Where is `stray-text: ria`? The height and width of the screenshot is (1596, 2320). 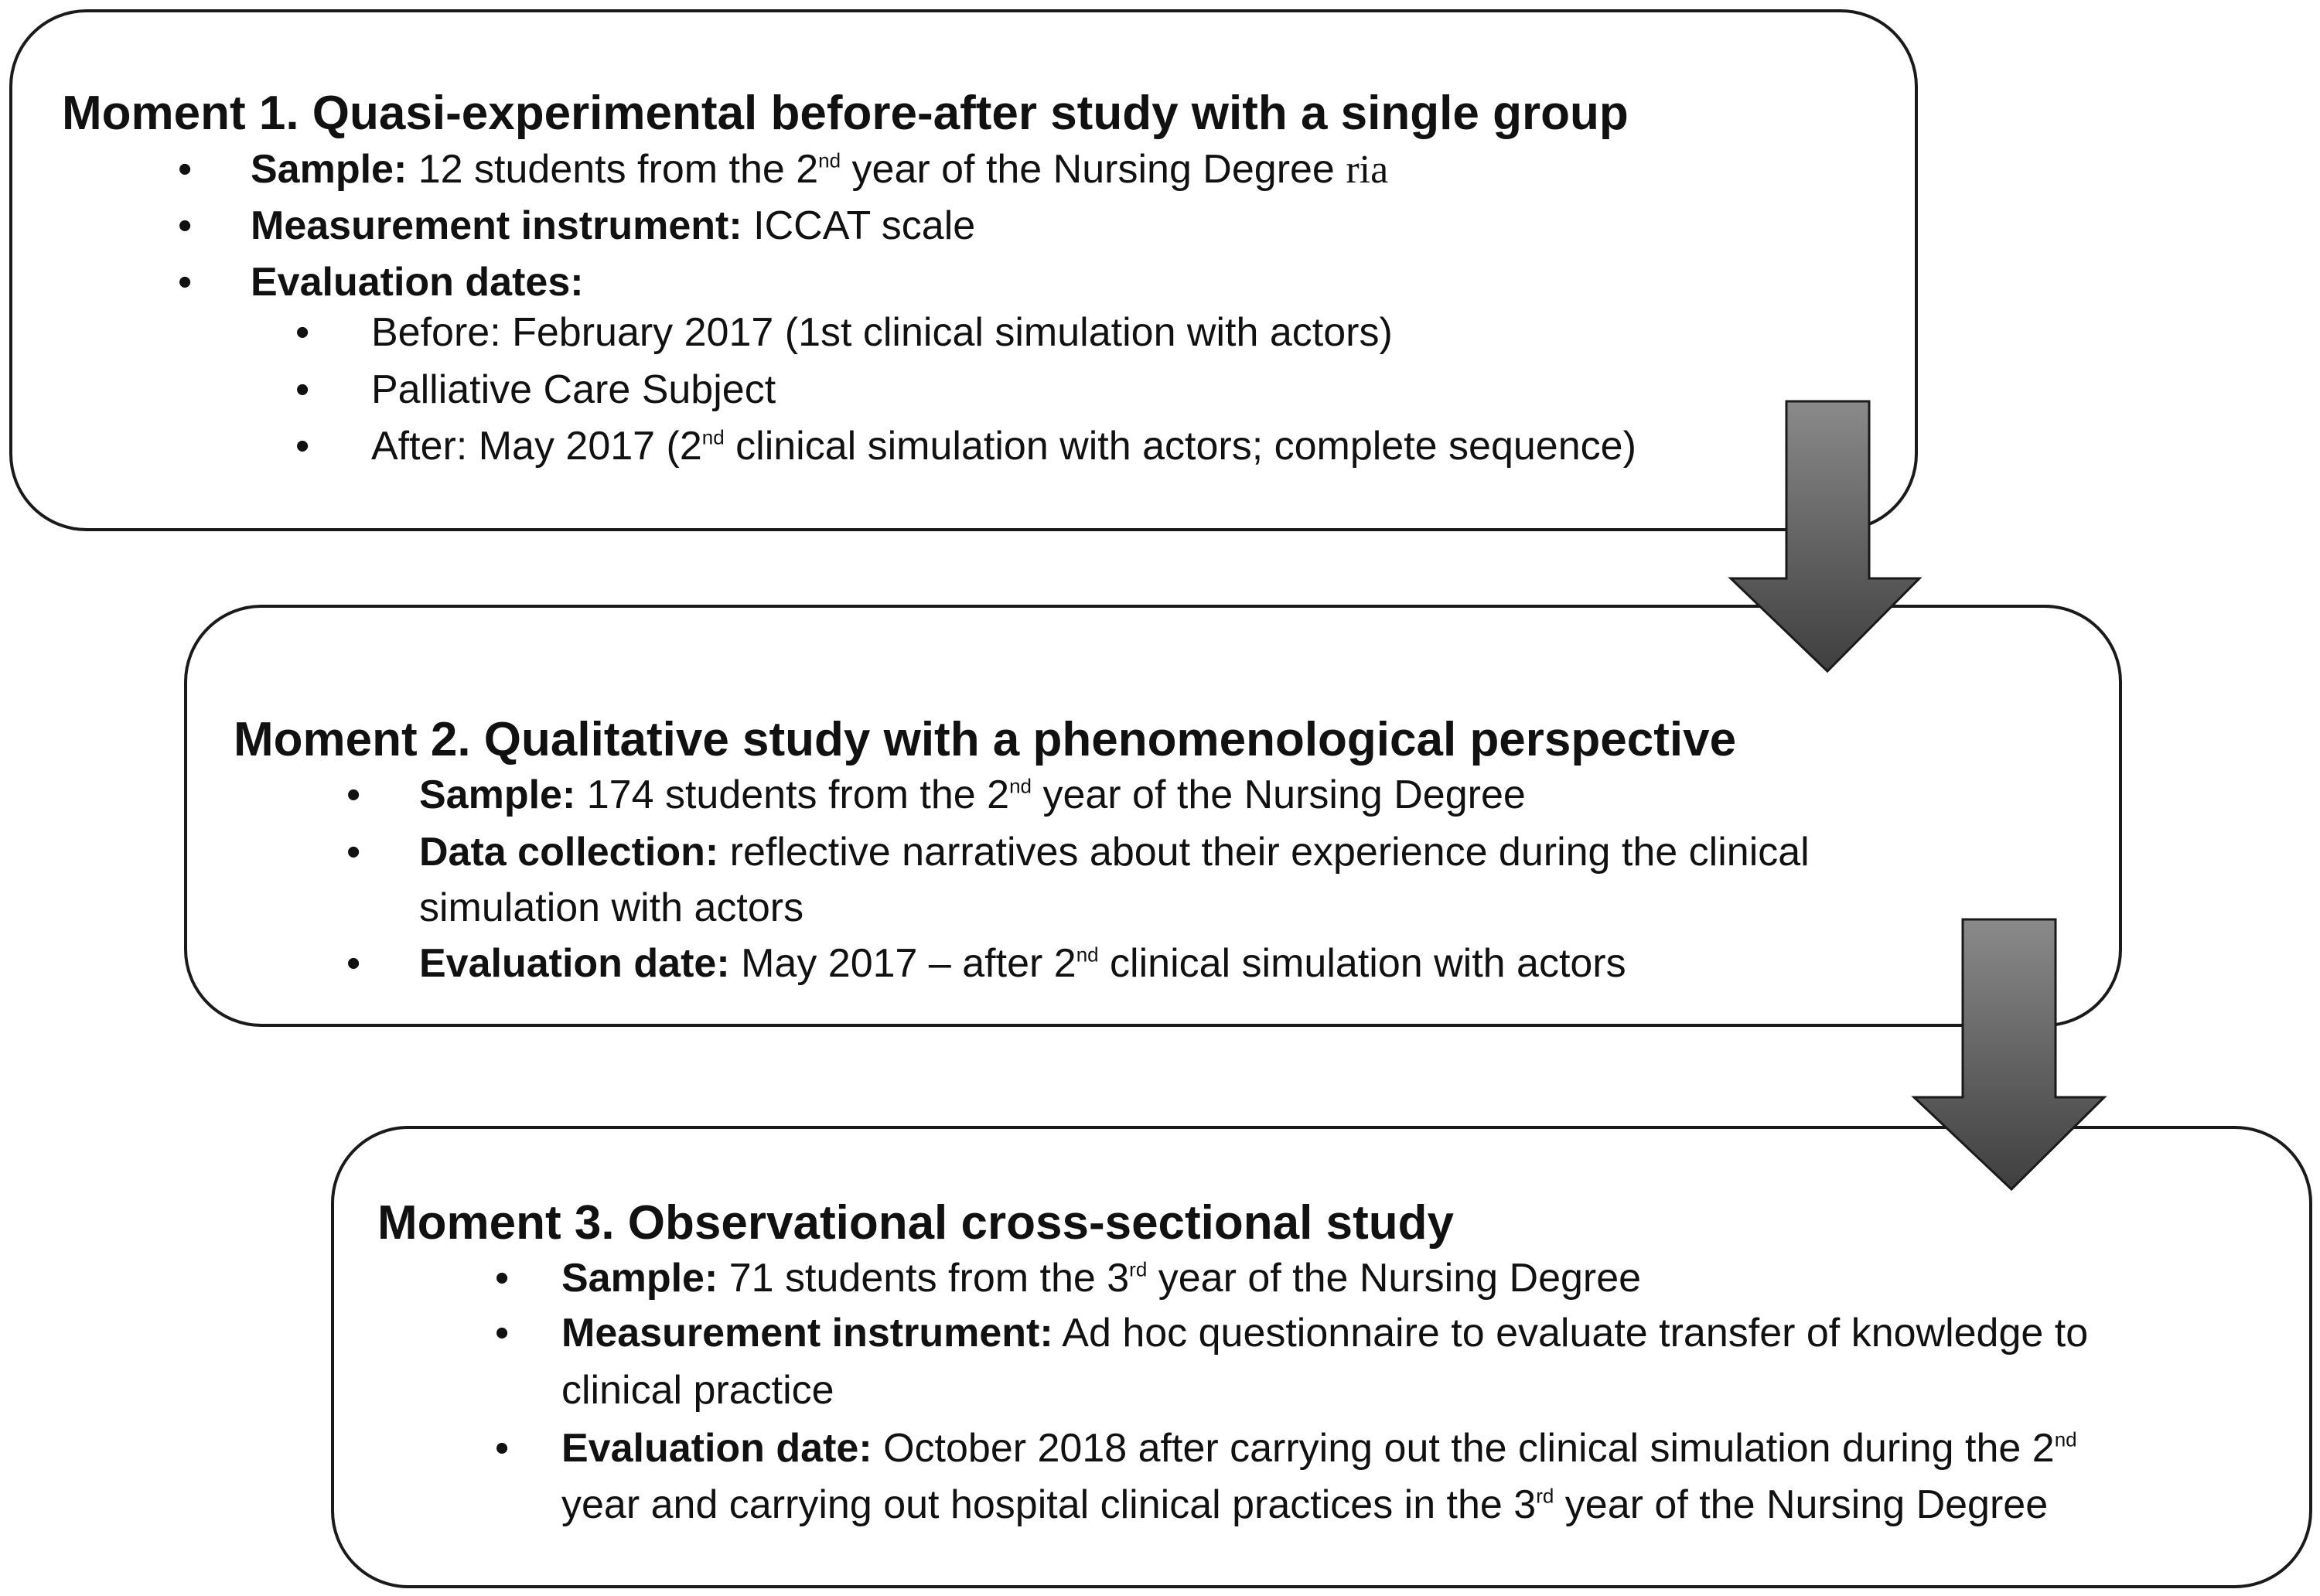 stray-text: ria is located at coordinates (1367, 170).